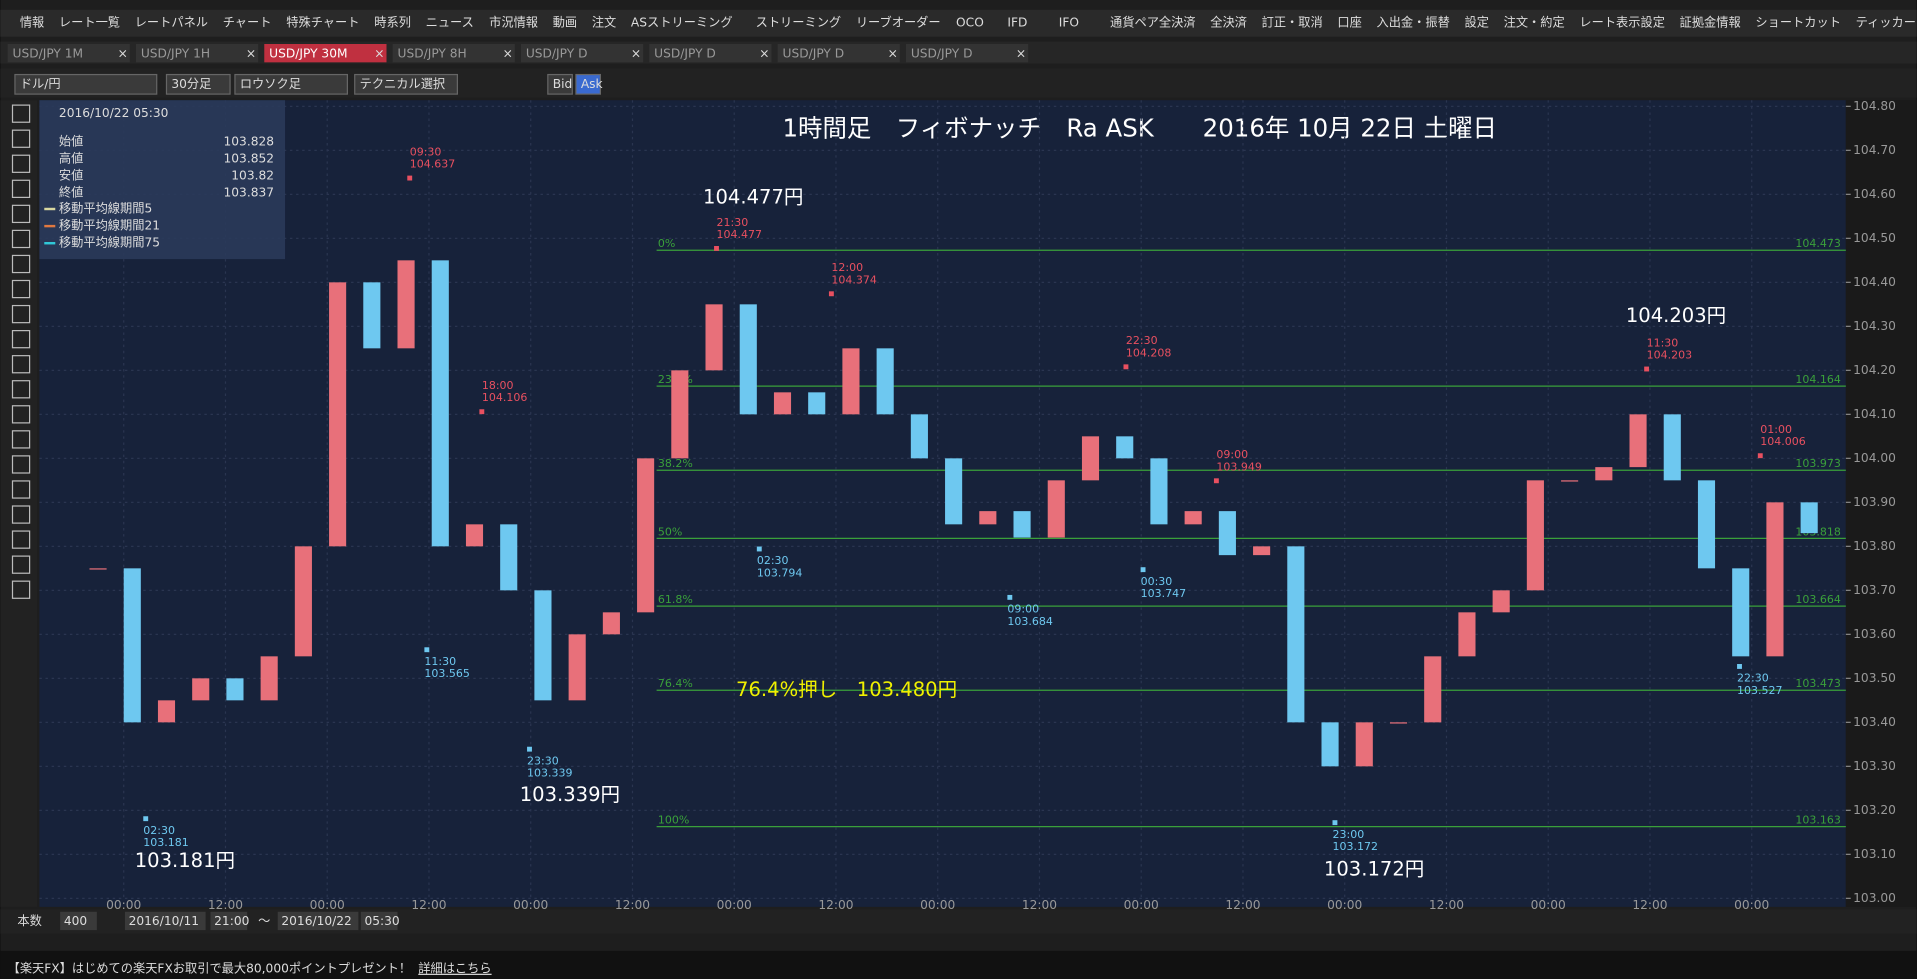  I want to click on toolbar-label: テクニカル選択, so click(403, 84).